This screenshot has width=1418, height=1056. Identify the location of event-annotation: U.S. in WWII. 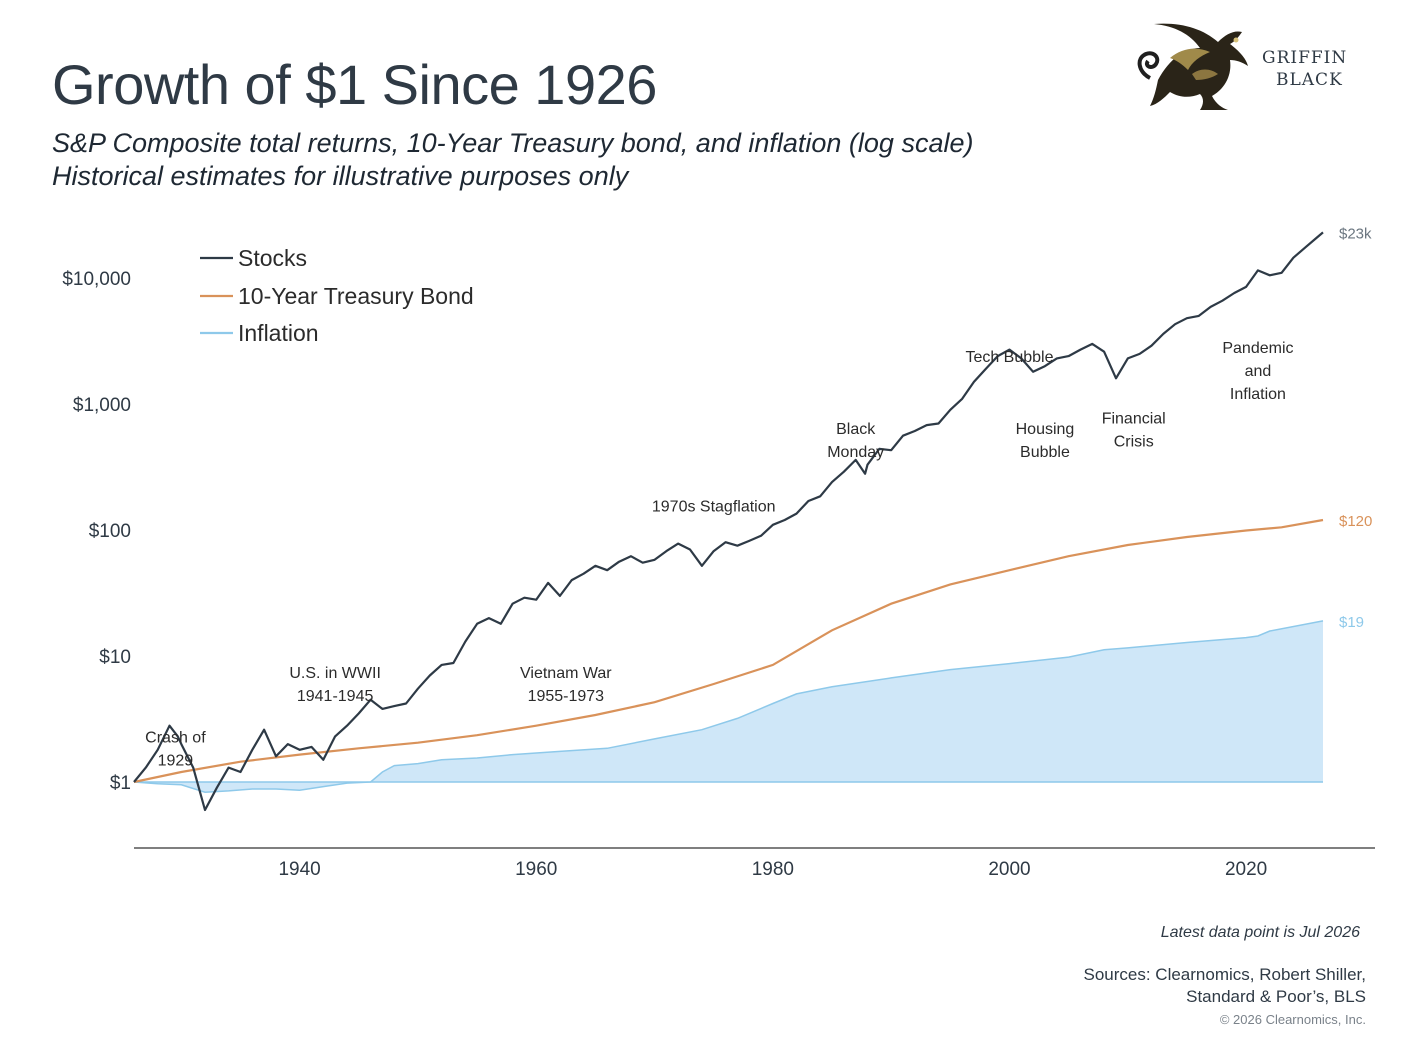
(335, 673).